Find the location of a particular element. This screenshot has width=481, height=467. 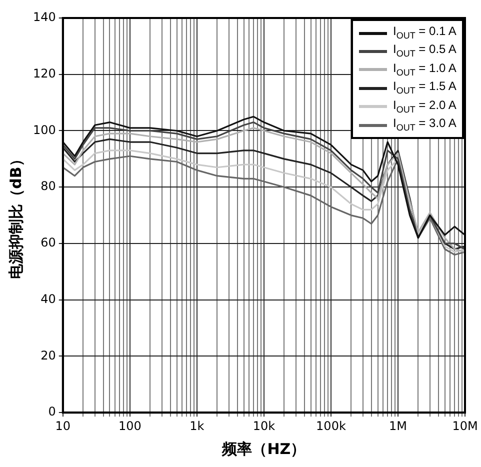

x-axis-title: 频率（HZ） is located at coordinates (263, 449).